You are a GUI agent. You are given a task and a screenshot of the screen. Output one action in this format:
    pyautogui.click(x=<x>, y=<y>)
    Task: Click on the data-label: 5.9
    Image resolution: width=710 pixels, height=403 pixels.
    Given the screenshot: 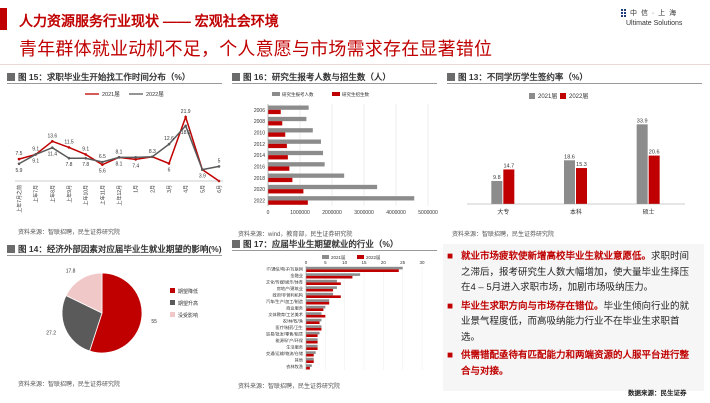 What is the action you would take?
    pyautogui.click(x=19, y=171)
    